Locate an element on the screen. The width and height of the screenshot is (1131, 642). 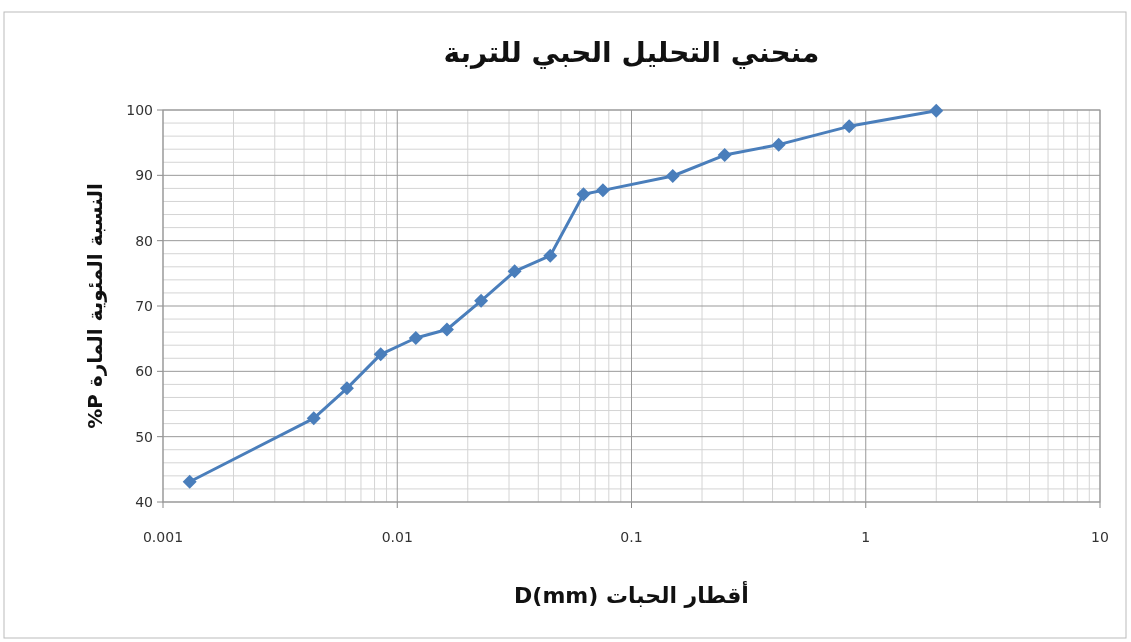
x-tick-label: 10 is located at coordinates (1100, 537).